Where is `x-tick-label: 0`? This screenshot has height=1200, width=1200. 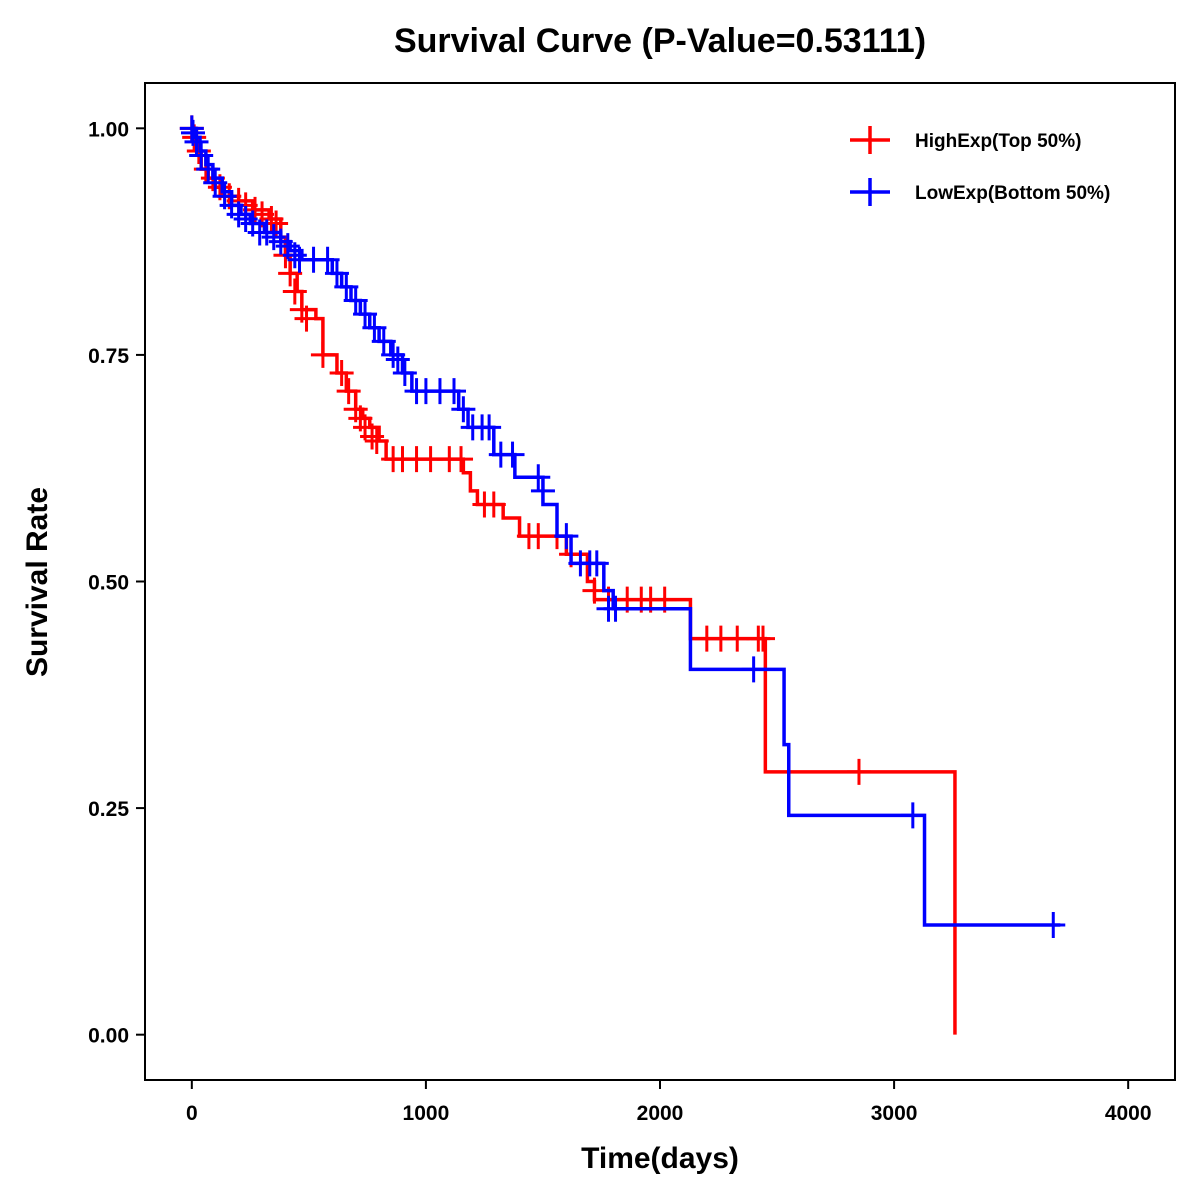
x-tick-label: 0 is located at coordinates (192, 1113).